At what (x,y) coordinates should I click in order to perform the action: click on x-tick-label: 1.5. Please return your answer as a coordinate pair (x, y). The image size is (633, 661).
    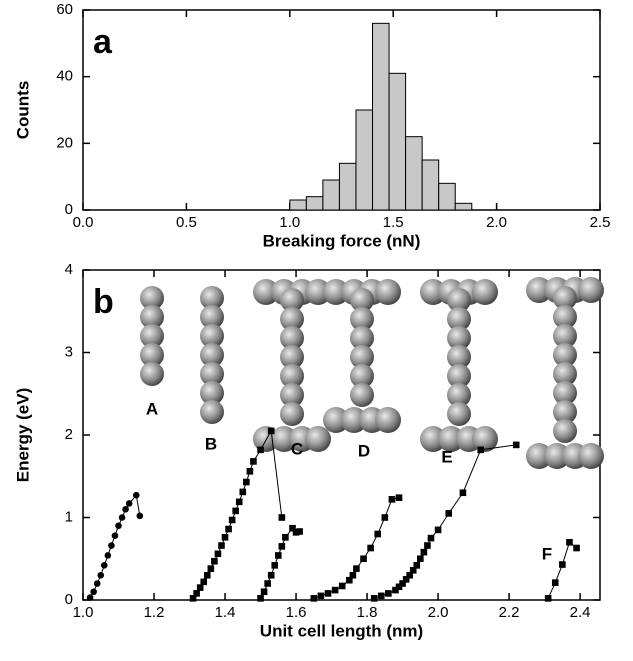
    Looking at the image, I should click on (393, 222).